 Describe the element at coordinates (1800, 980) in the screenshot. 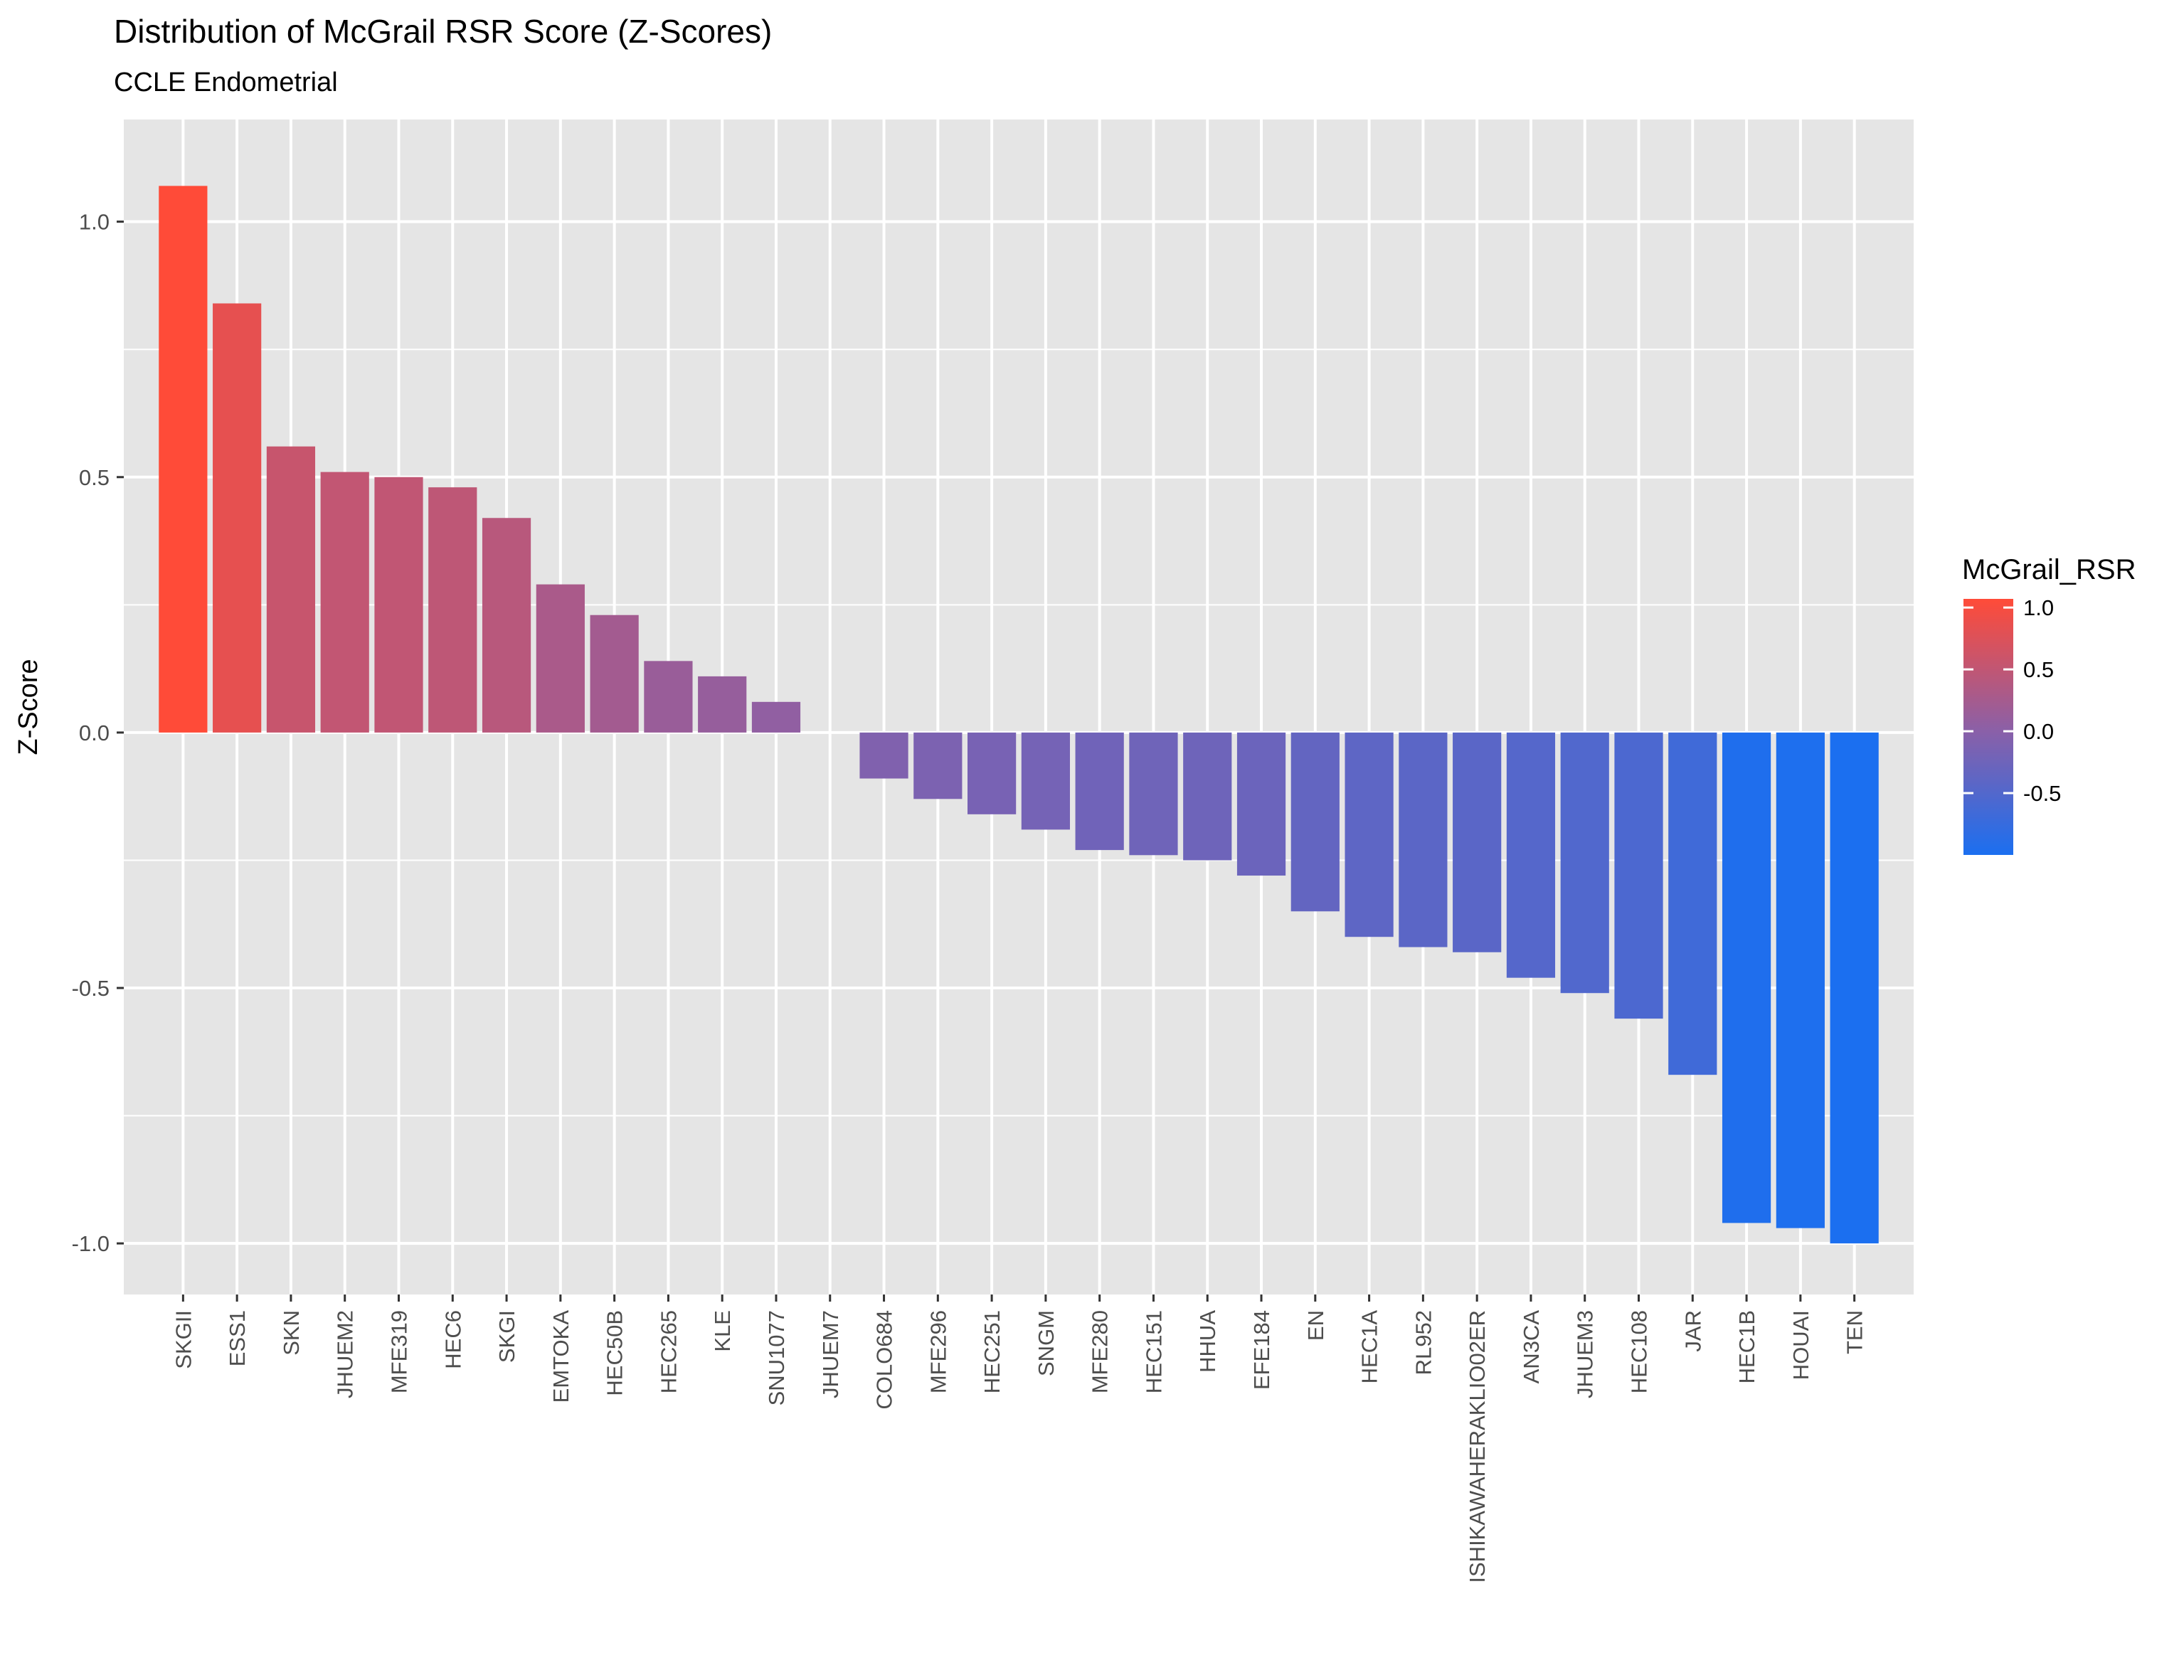

I see `bar-houai` at that location.